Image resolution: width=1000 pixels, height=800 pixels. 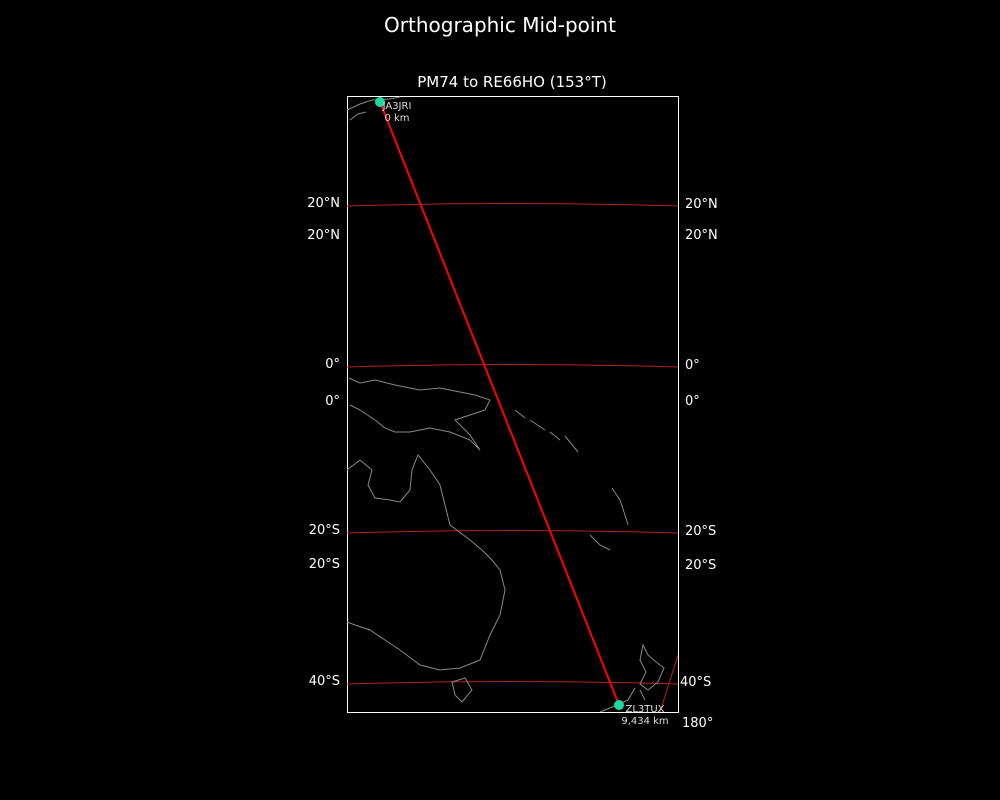 What do you see at coordinates (397, 106) in the screenshot?
I see `station-call: JA3JRI` at bounding box center [397, 106].